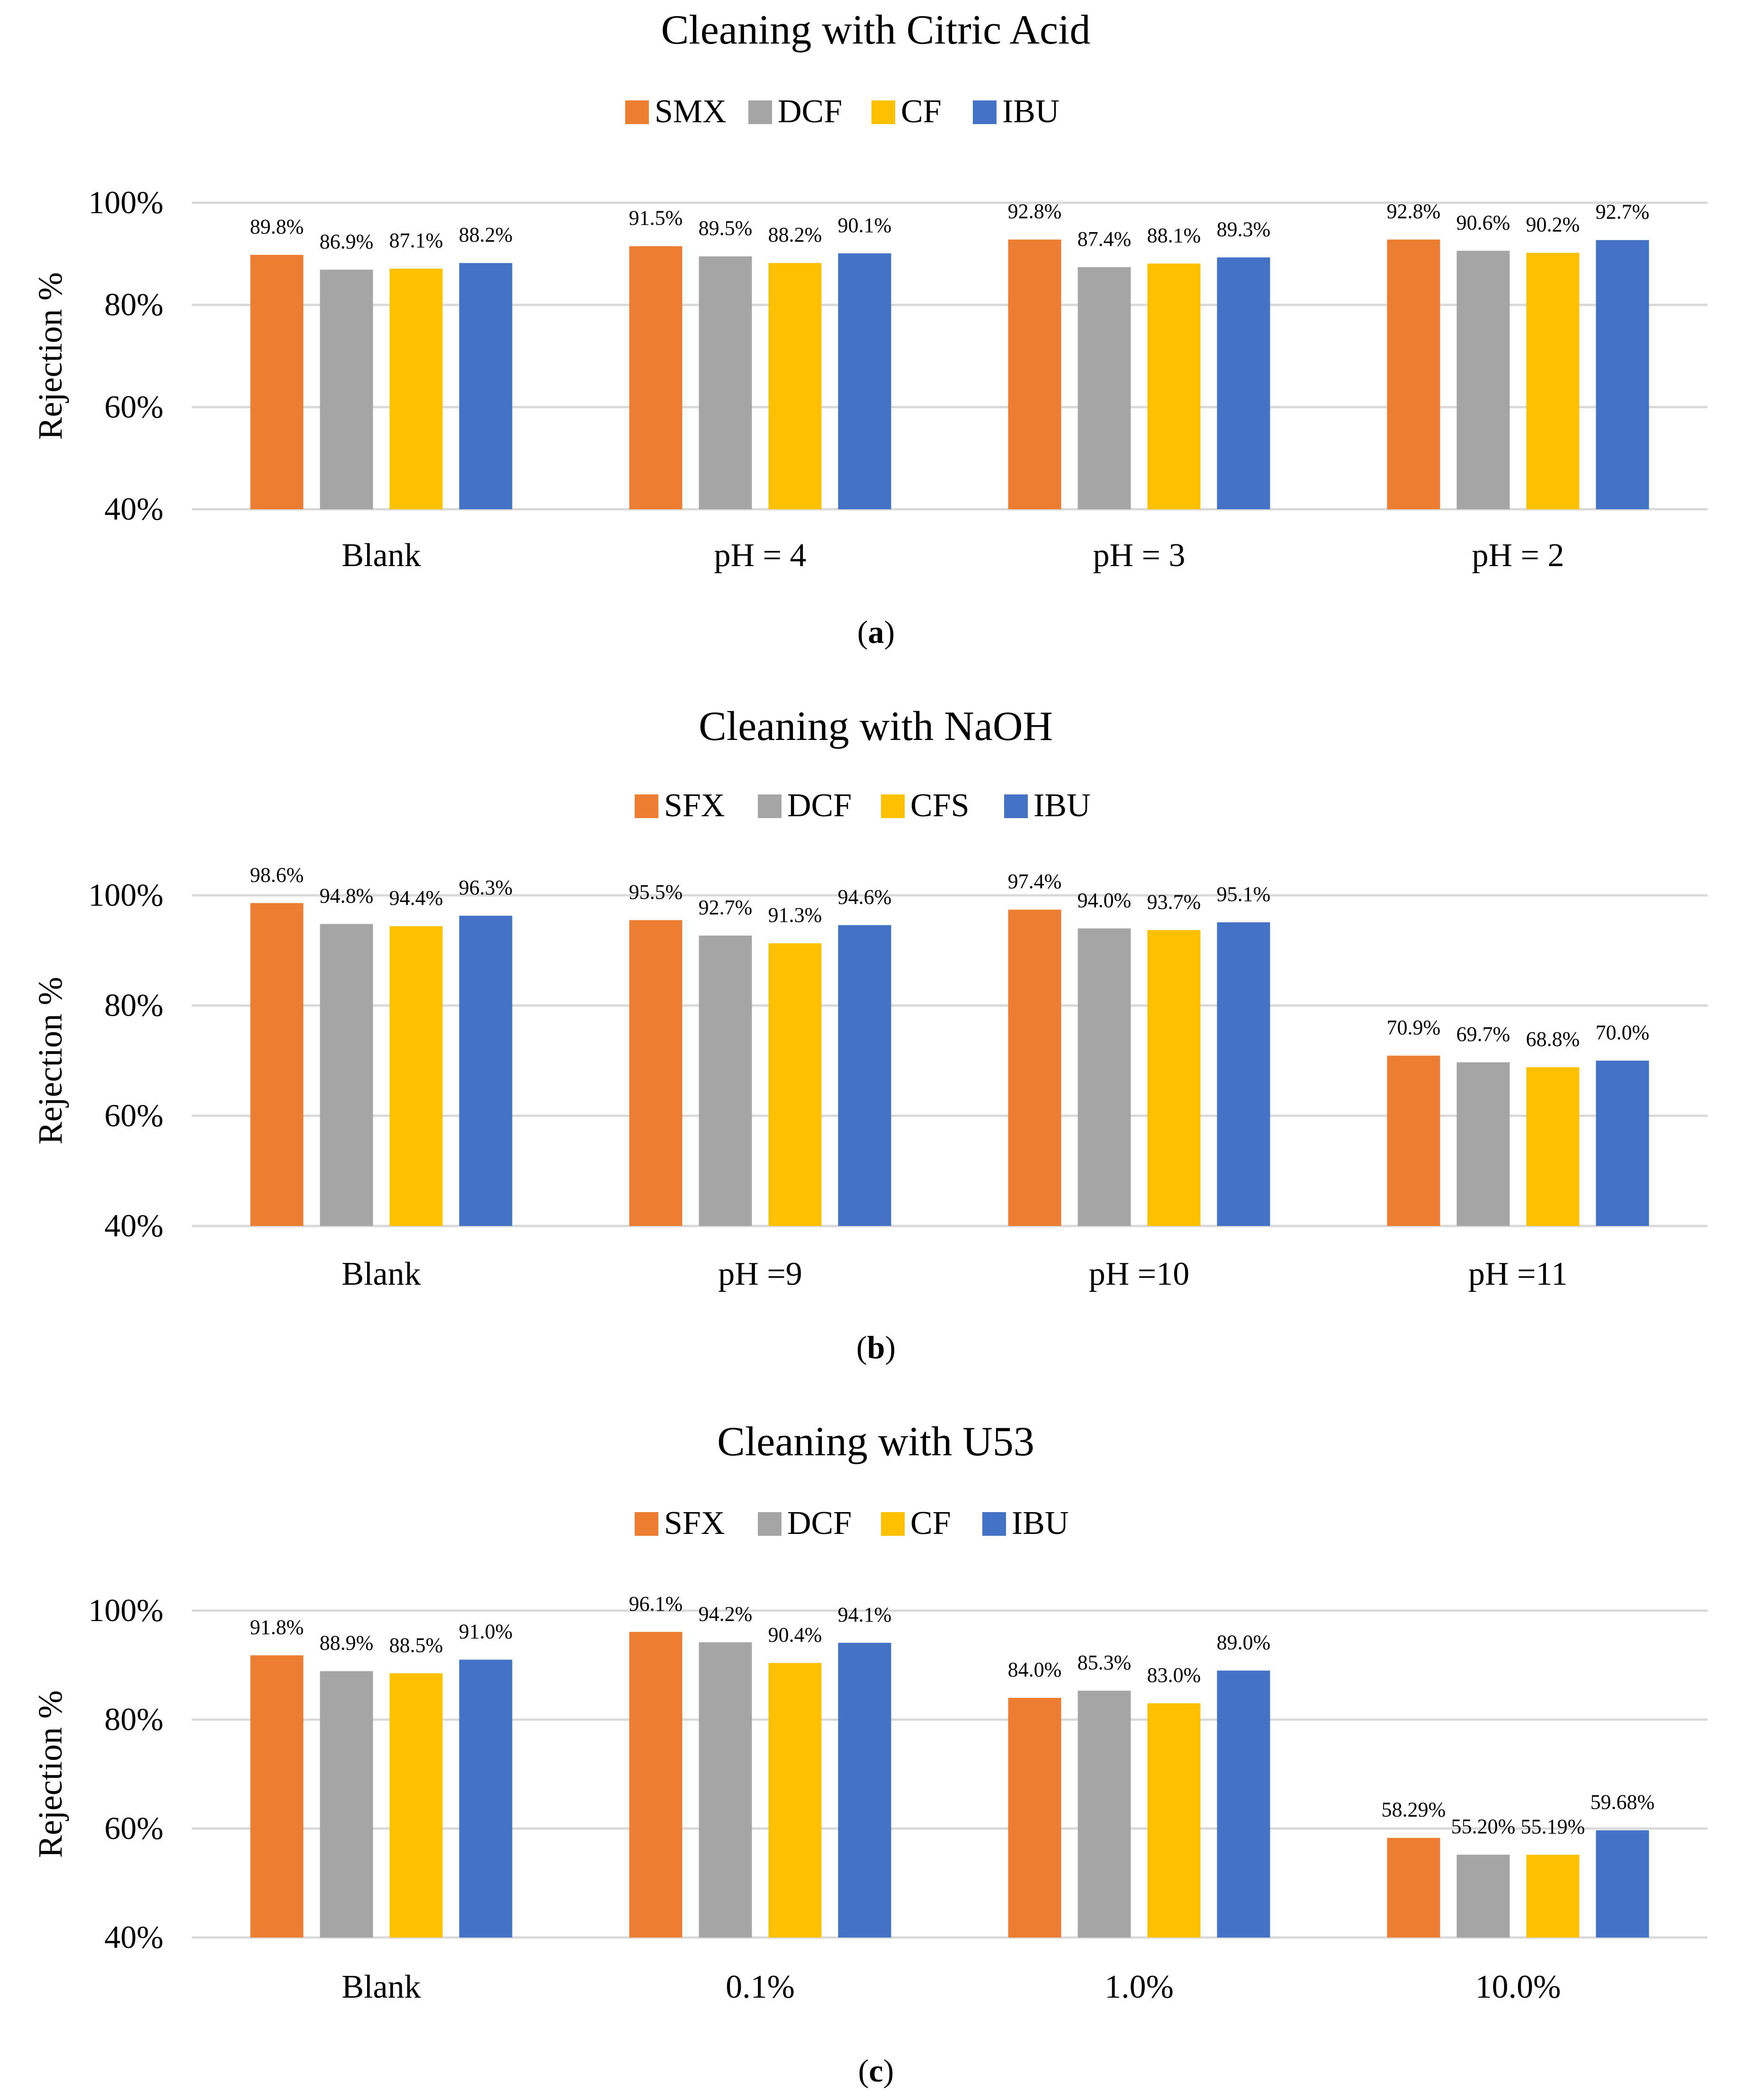 The height and width of the screenshot is (2100, 1752). What do you see at coordinates (1139, 555) in the screenshot?
I see `x-tick-label: pH = 3` at bounding box center [1139, 555].